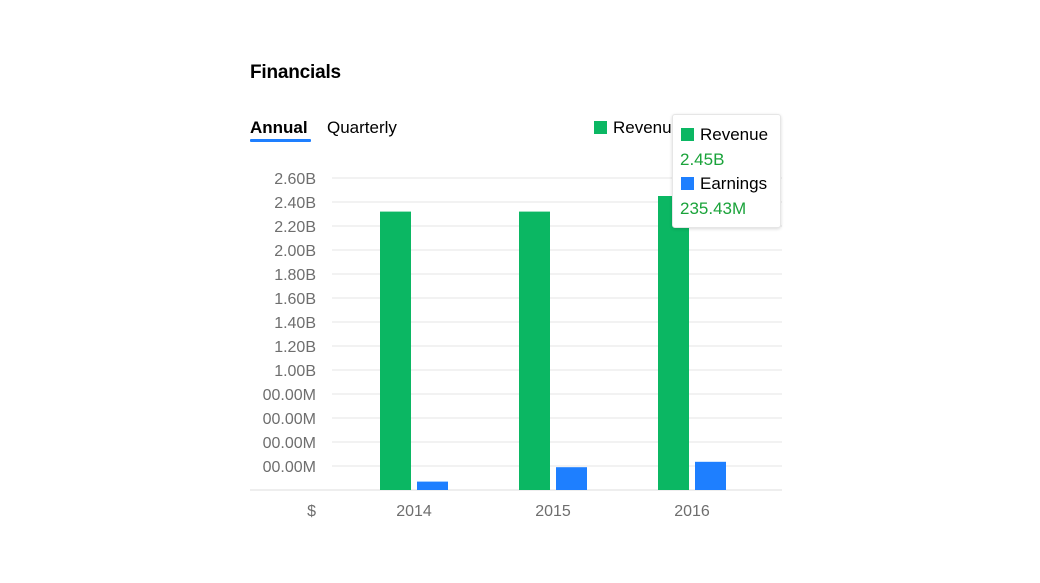 This screenshot has height=583, width=1040. I want to click on active-tab-indicator, so click(280, 140).